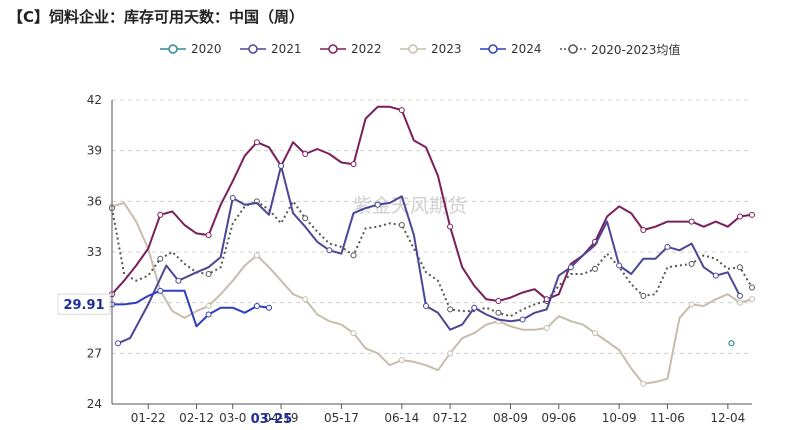 Image resolution: width=794 pixels, height=430 pixels. I want to click on chart-title: 【C】饲料企业：库存可用天数：中国（周）, so click(156, 17).